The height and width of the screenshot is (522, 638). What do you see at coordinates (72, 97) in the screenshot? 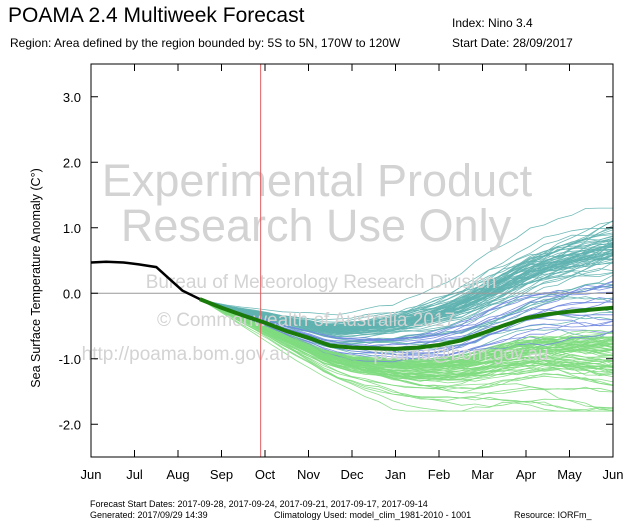
I see `y-tick-label: 3.0` at bounding box center [72, 97].